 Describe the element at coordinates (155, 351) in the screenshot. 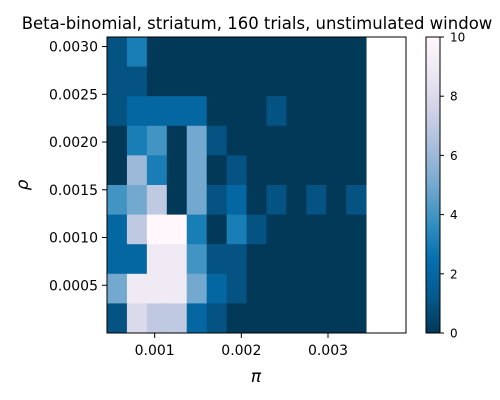

I see `x-tick-label: 0.001` at that location.